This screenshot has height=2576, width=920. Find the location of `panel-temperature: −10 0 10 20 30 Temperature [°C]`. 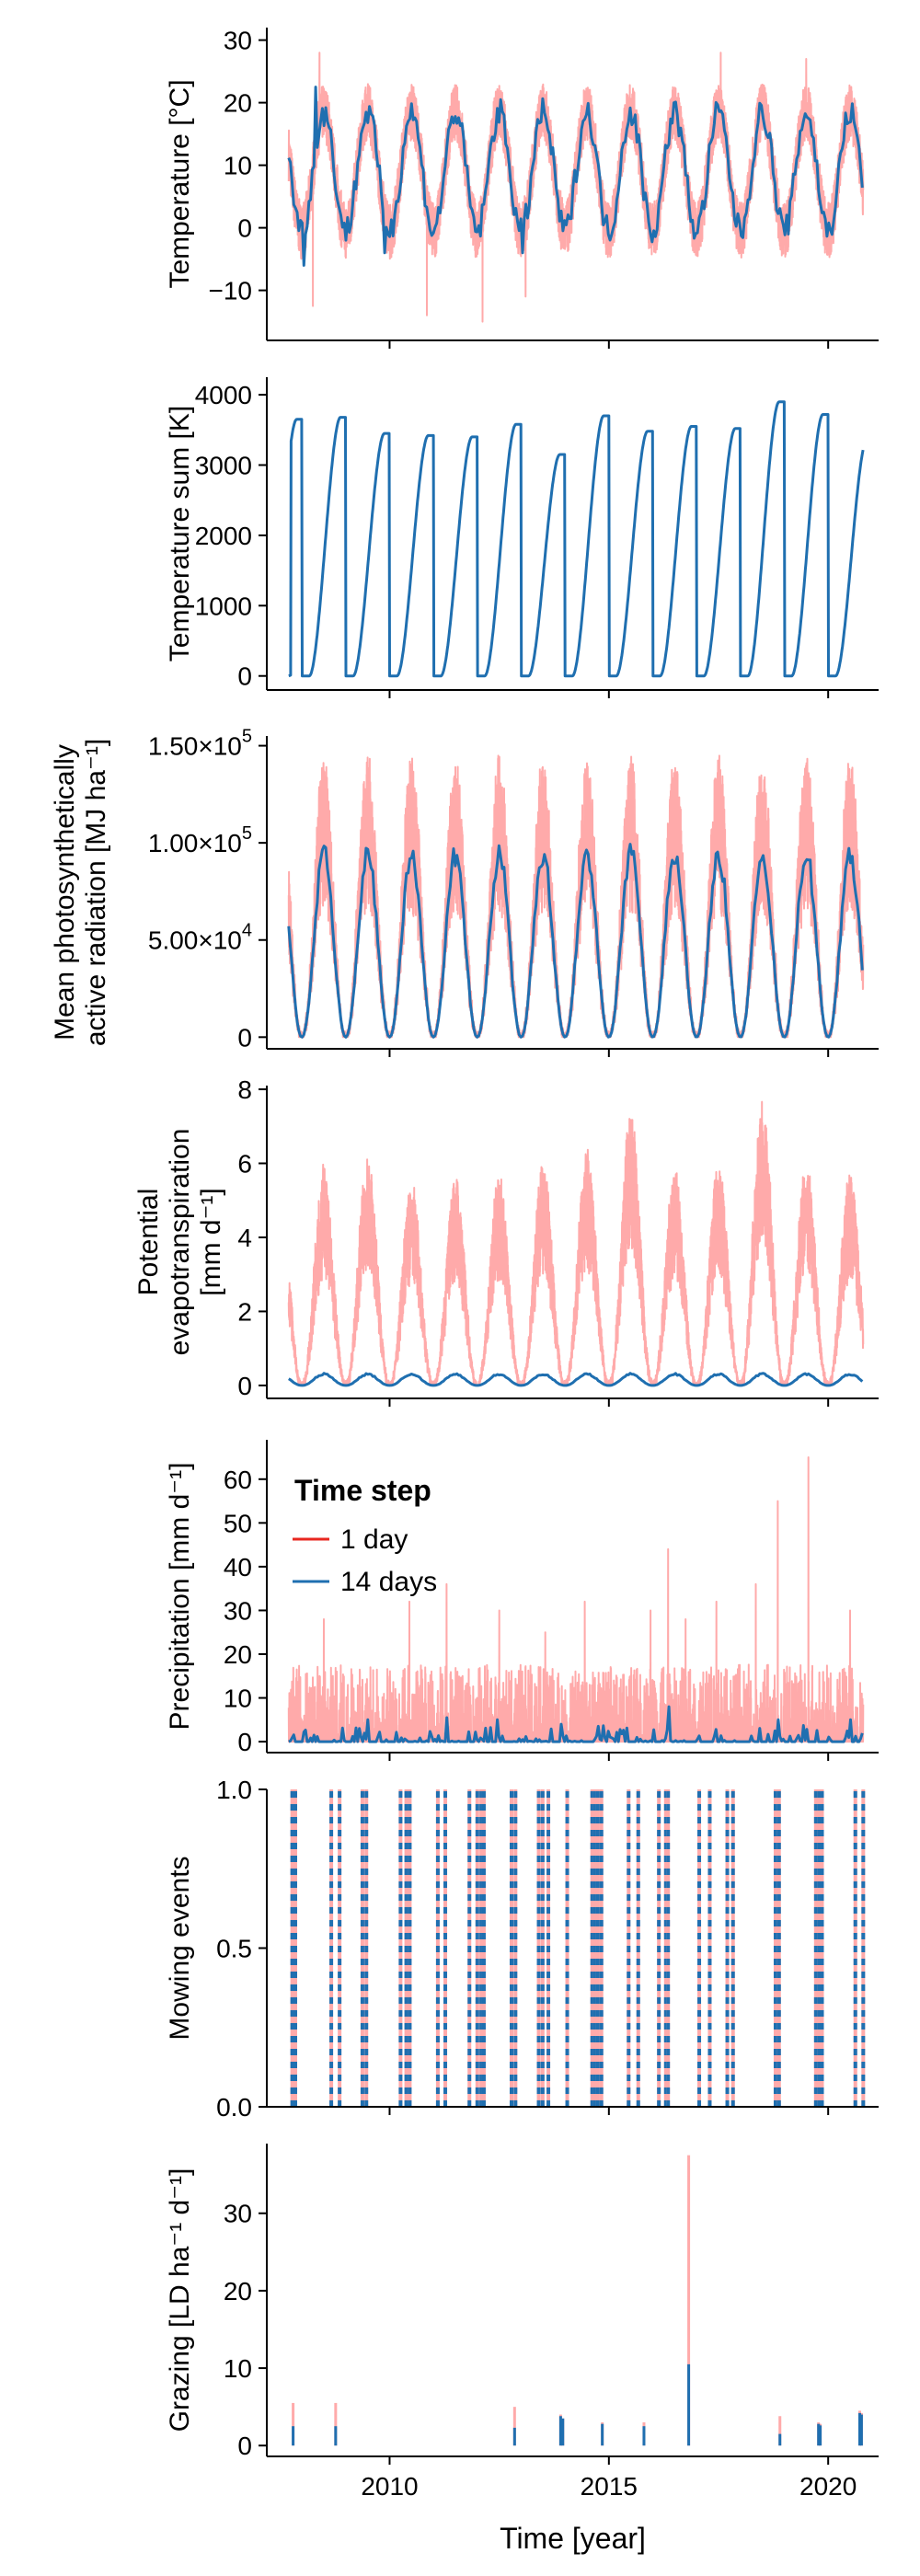

panel-temperature: −10 0 10 20 30 Temperature [°C] is located at coordinates (522, 188).